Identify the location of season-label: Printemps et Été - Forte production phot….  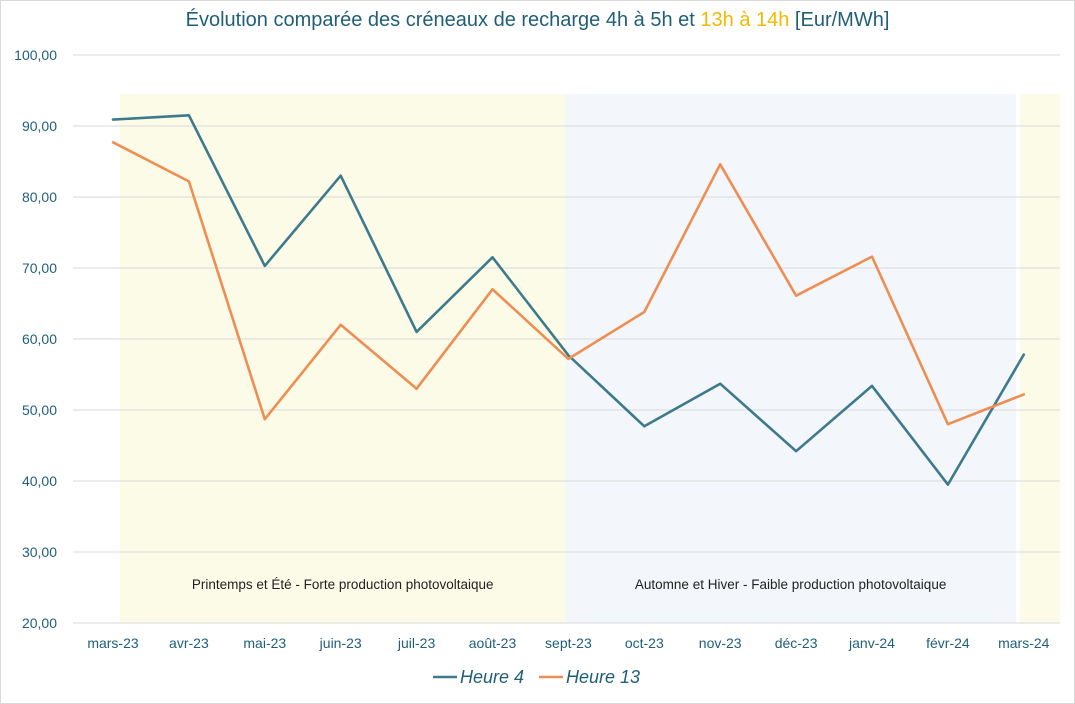
(343, 584).